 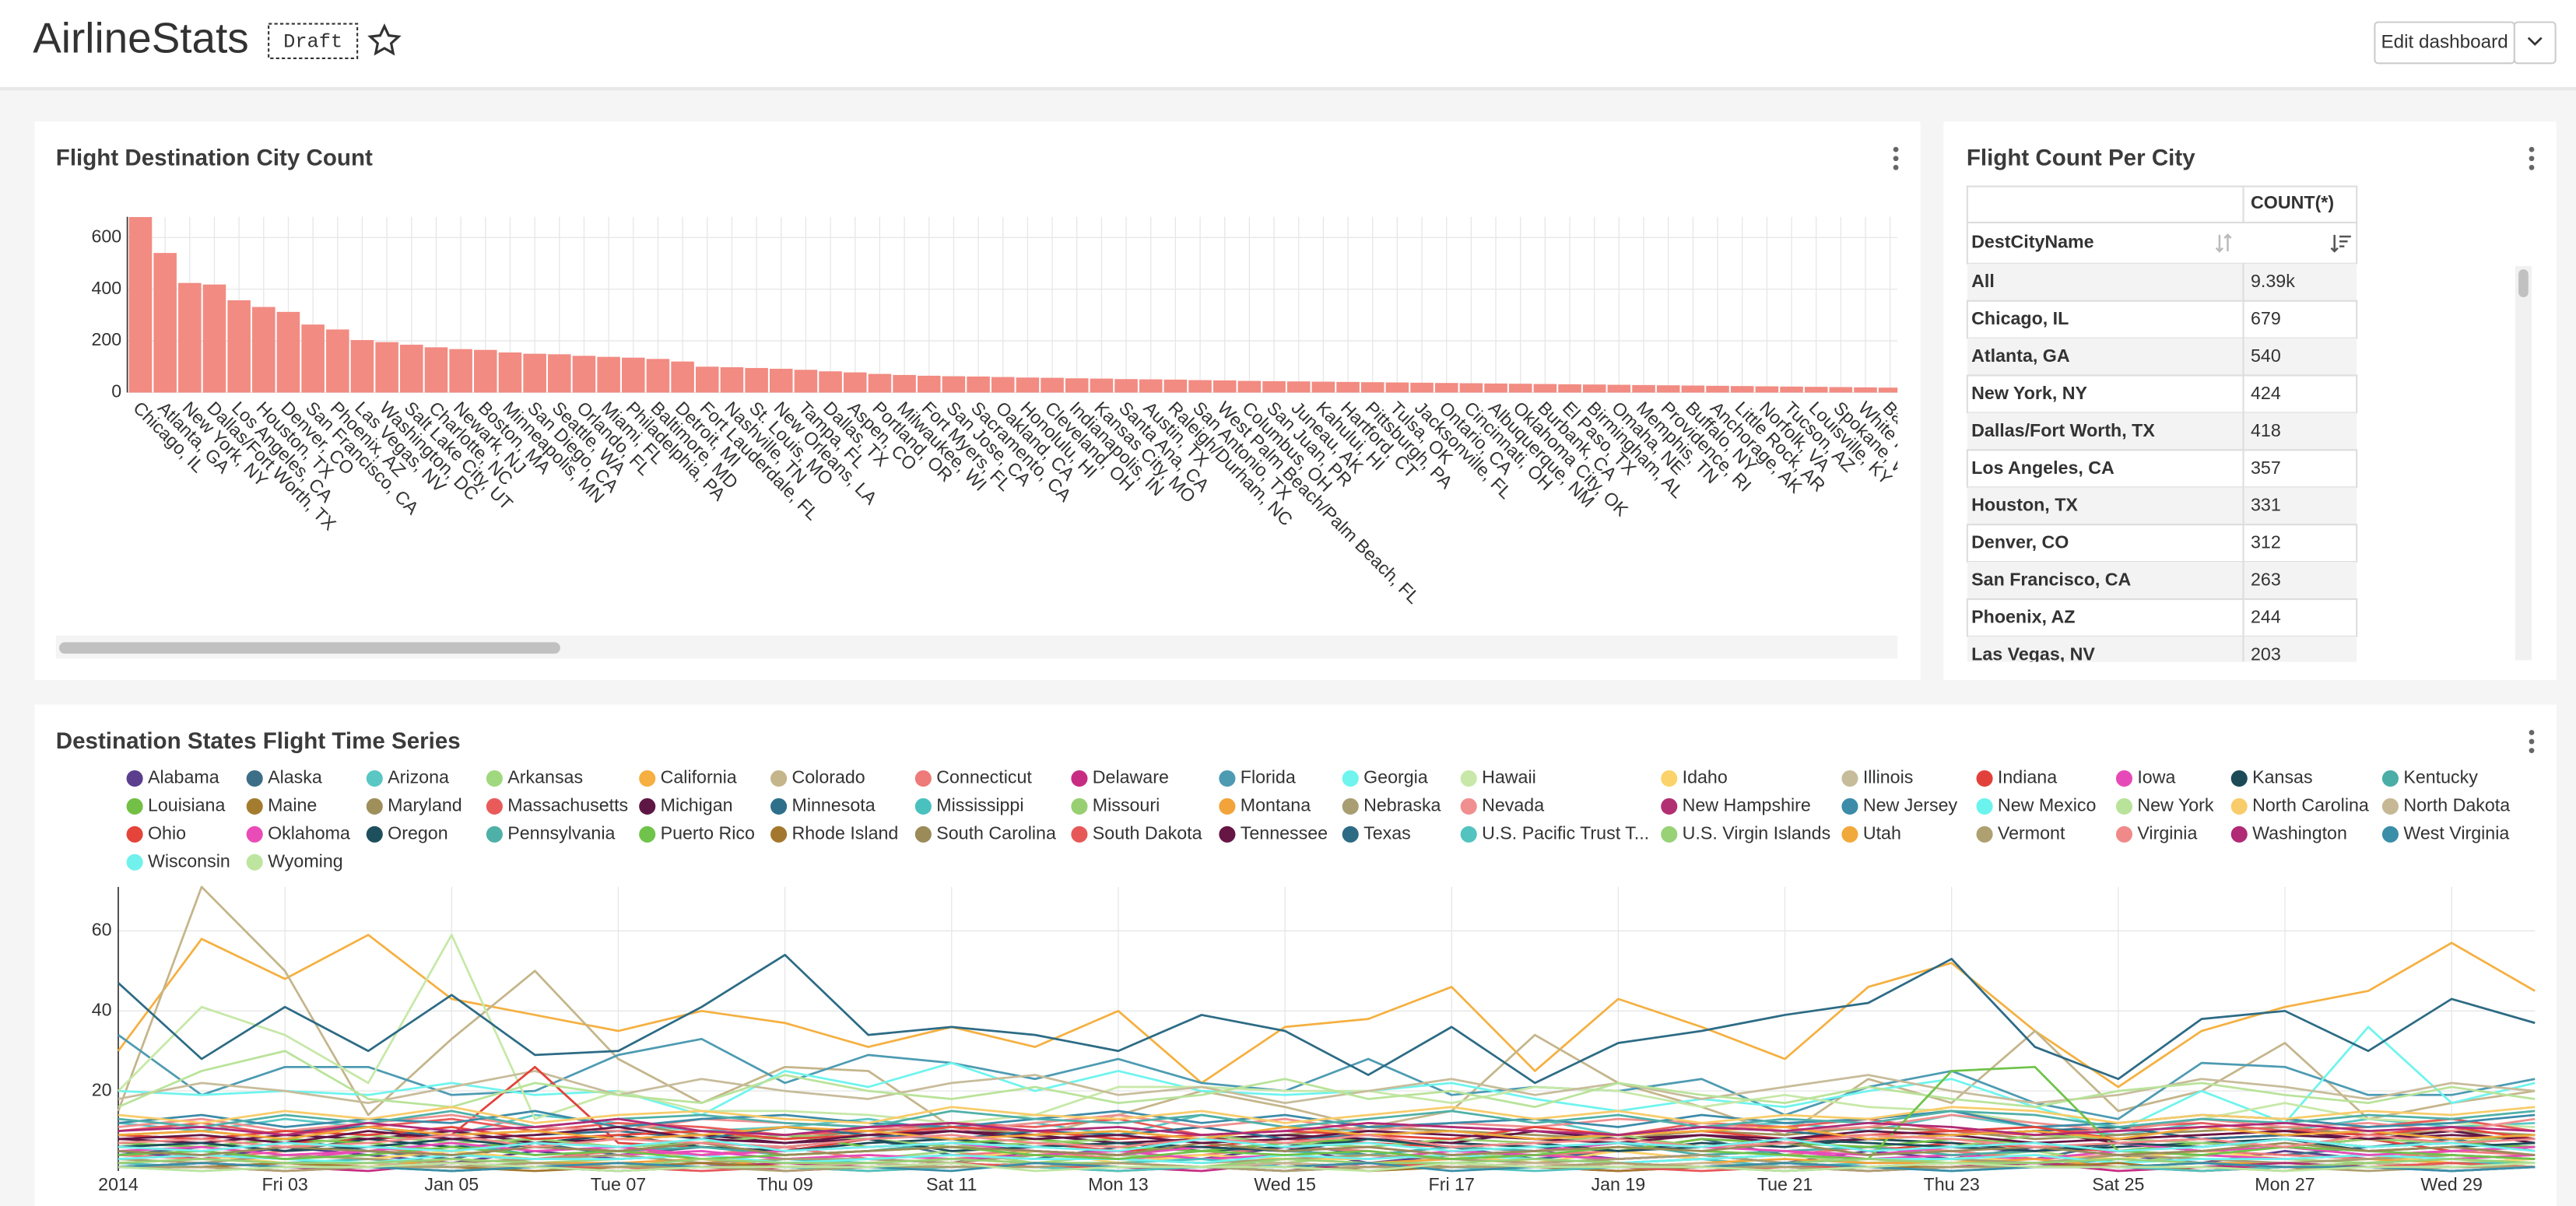 I want to click on legend-label: Massachusetts, so click(x=568, y=805).